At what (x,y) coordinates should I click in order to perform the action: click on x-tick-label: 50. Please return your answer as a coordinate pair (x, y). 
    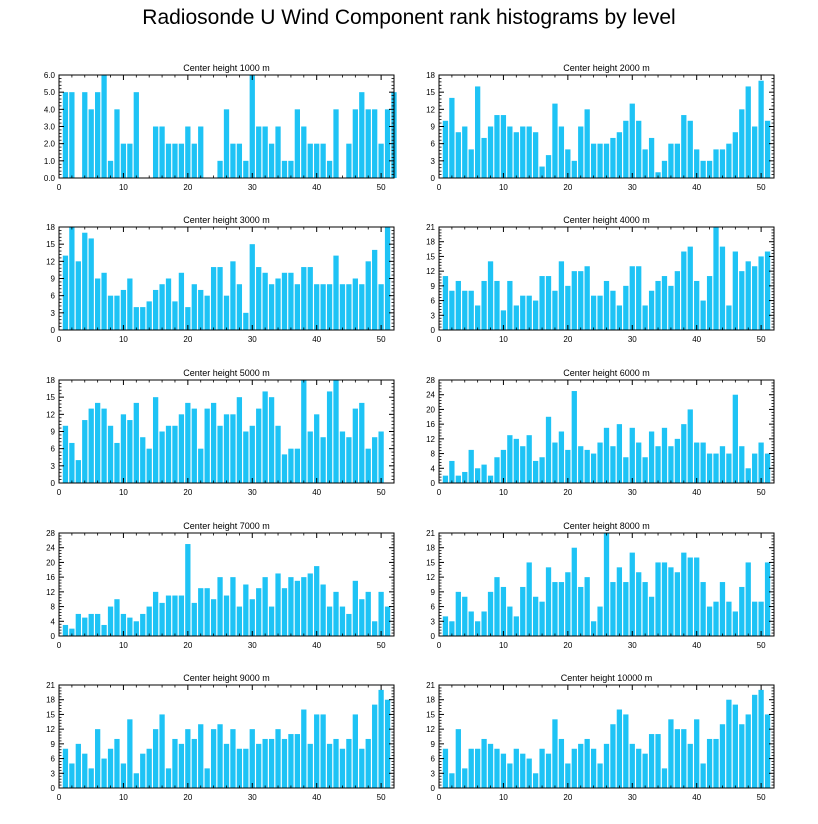
    Looking at the image, I should click on (381, 339).